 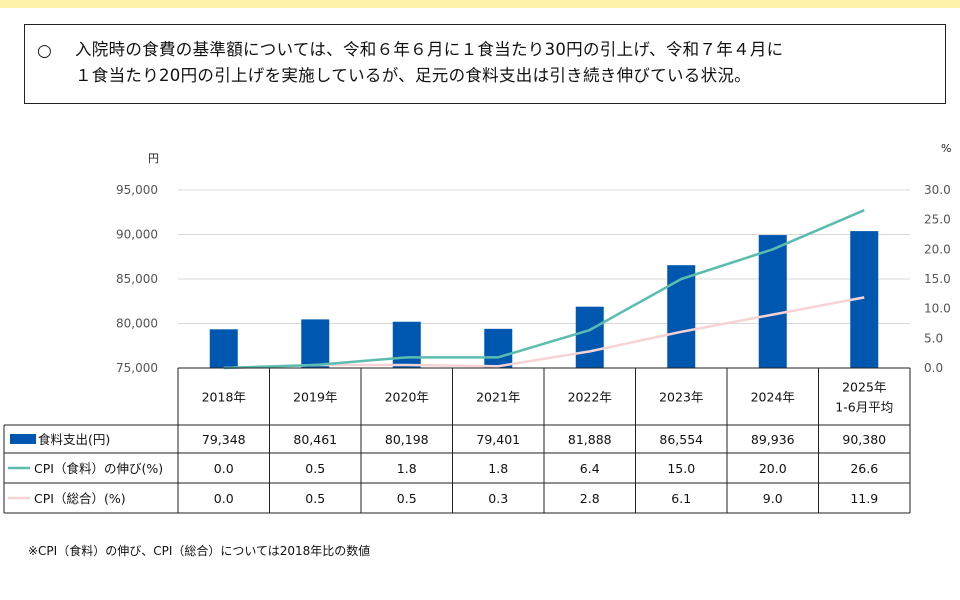 I want to click on right-axis-tick-label: 20.0, so click(x=937, y=249).